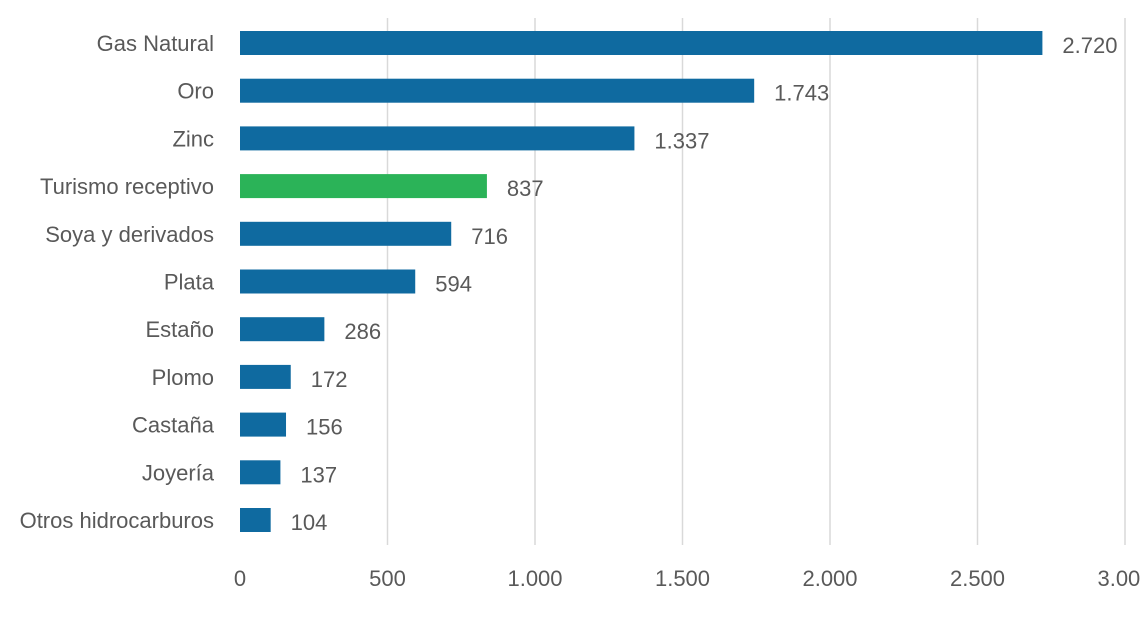 Image resolution: width=1140 pixels, height=624 pixels. I want to click on x-tick-label: 500, so click(387, 578).